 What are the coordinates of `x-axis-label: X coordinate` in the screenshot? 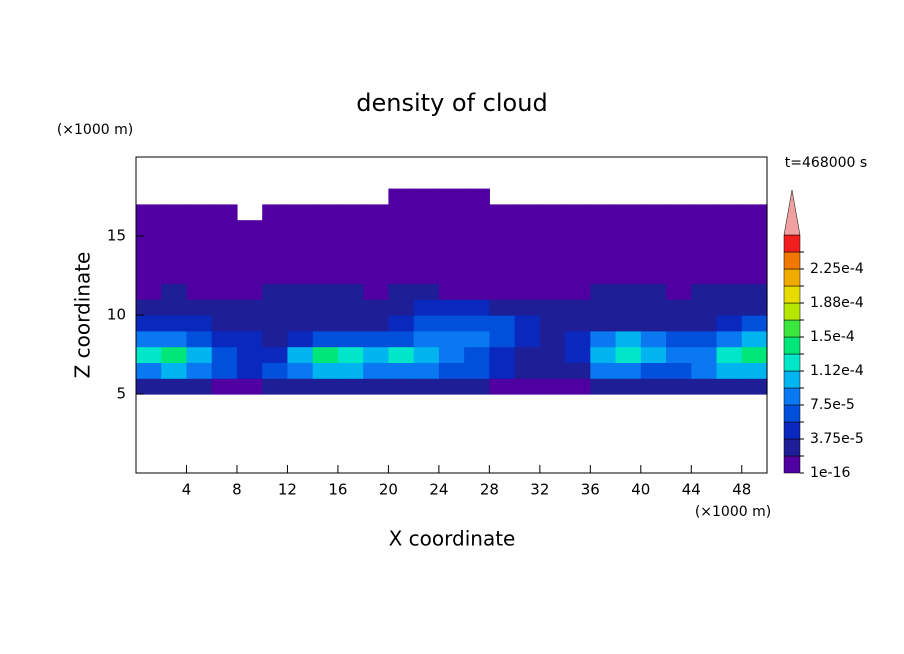 It's located at (452, 539).